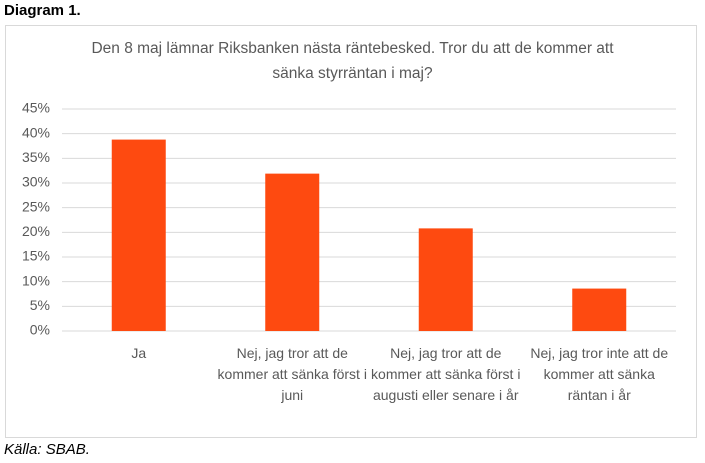 This screenshot has height=463, width=705. I want to click on source: Källa: SBAB., so click(47, 449).